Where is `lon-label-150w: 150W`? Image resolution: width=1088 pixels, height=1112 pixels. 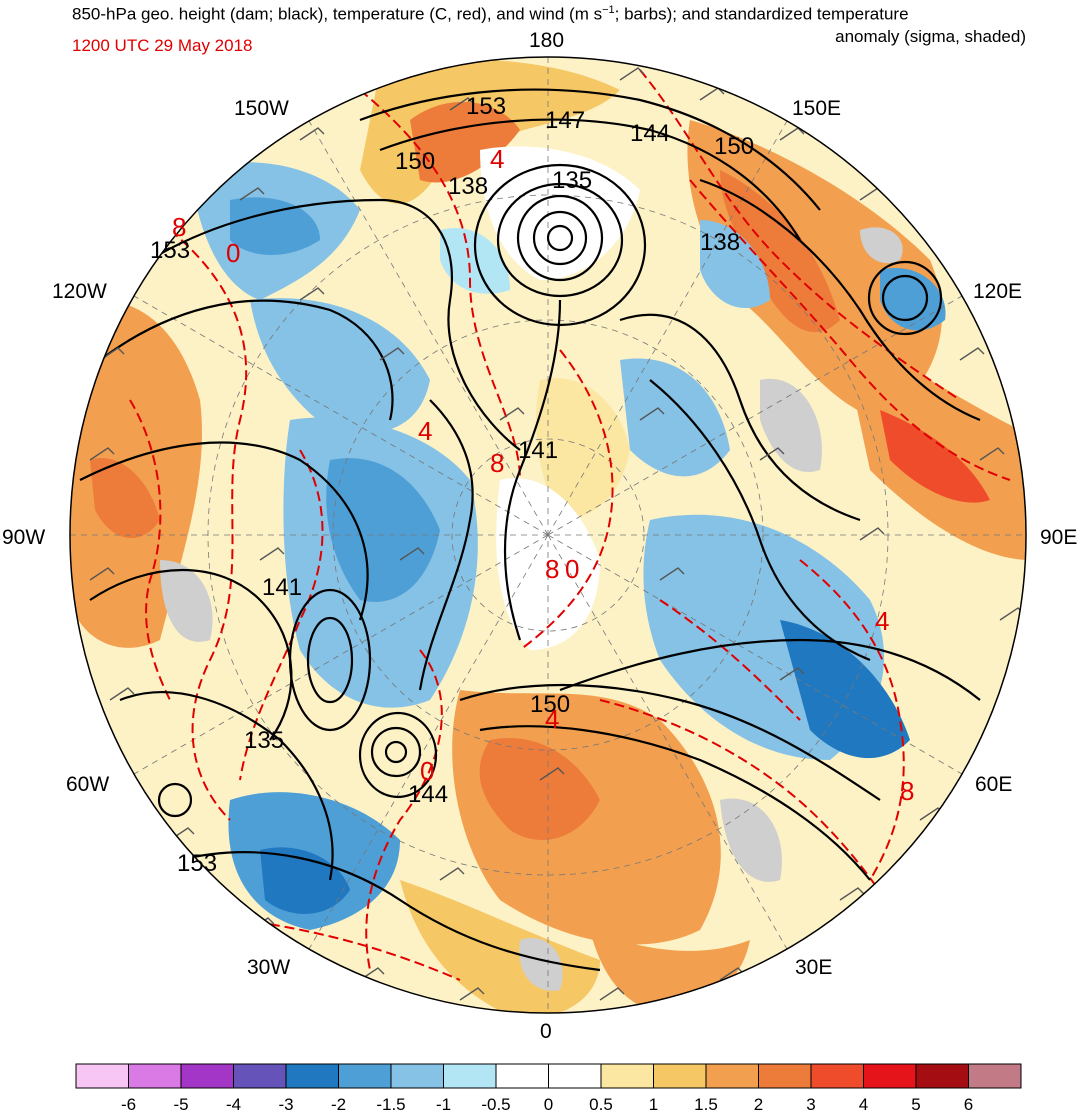 lon-label-150w: 150W is located at coordinates (261, 108).